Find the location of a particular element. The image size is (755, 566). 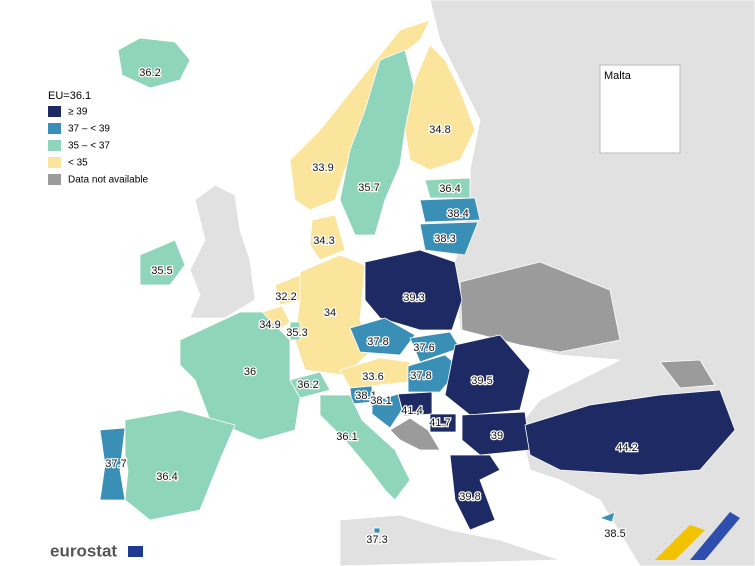

region-label: 37.3 is located at coordinates (376, 540).